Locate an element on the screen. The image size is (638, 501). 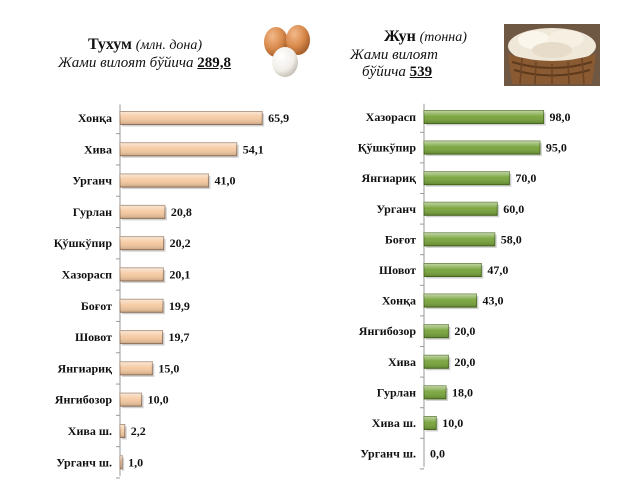
value-label: 70,0 is located at coordinates (525, 178).